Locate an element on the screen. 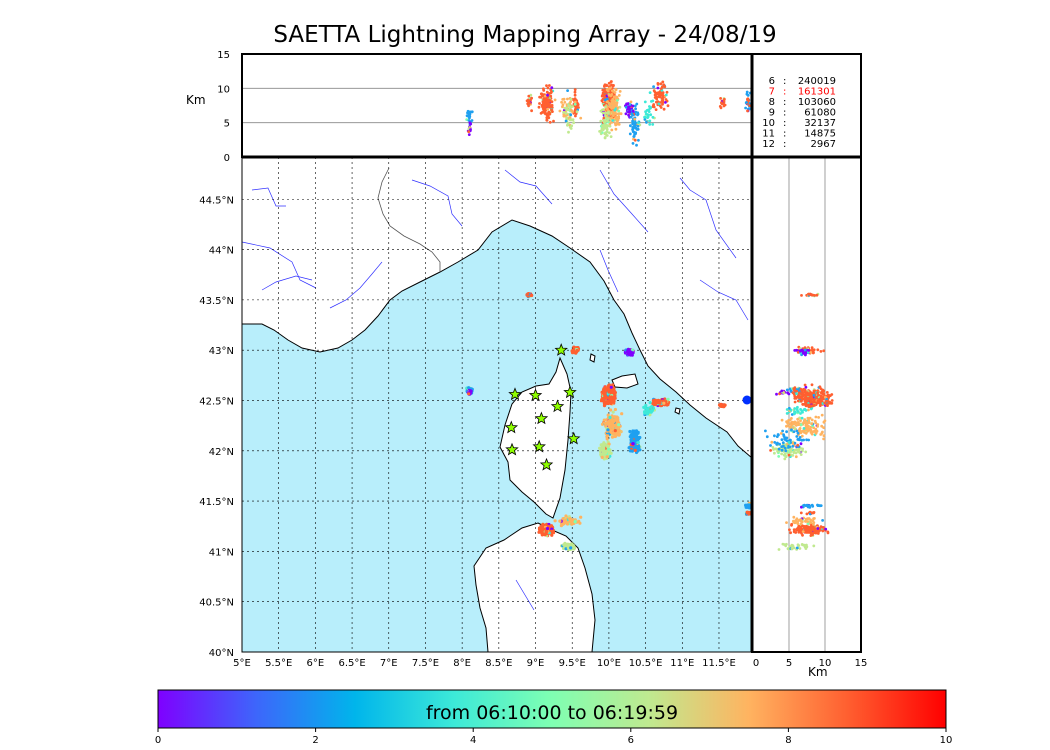  lat-tick-label: 44.5°N is located at coordinates (216, 200).